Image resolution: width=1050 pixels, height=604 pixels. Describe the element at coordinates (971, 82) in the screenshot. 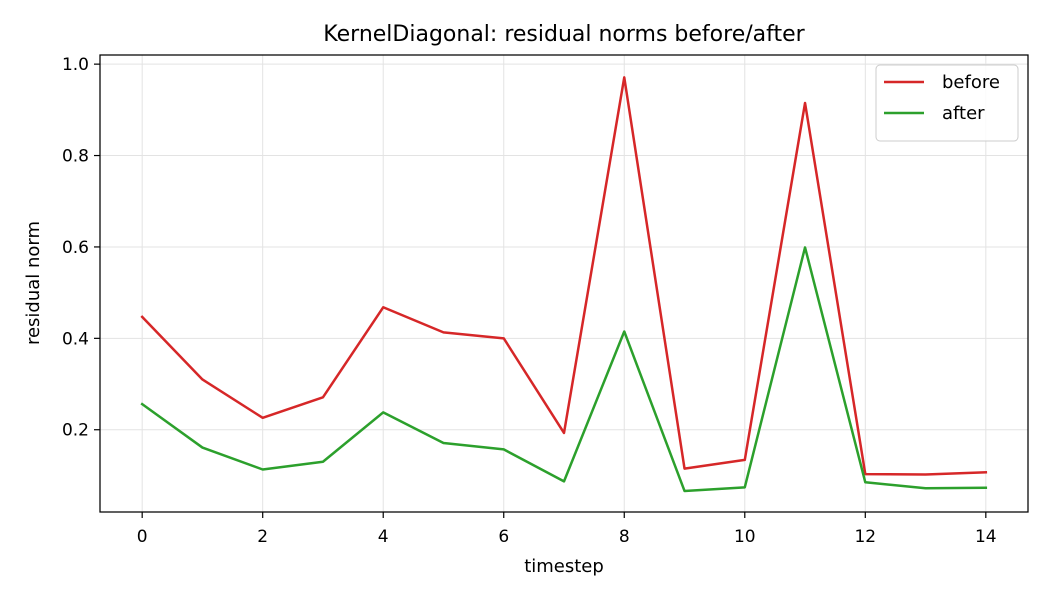

I see `legend-label-before: before` at that location.